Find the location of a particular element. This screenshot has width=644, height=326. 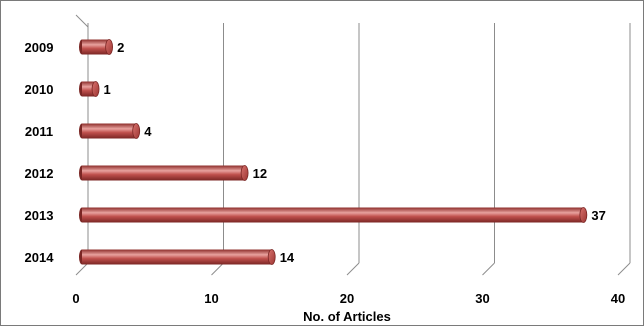

y-category-label: 2014 is located at coordinates (40, 257).